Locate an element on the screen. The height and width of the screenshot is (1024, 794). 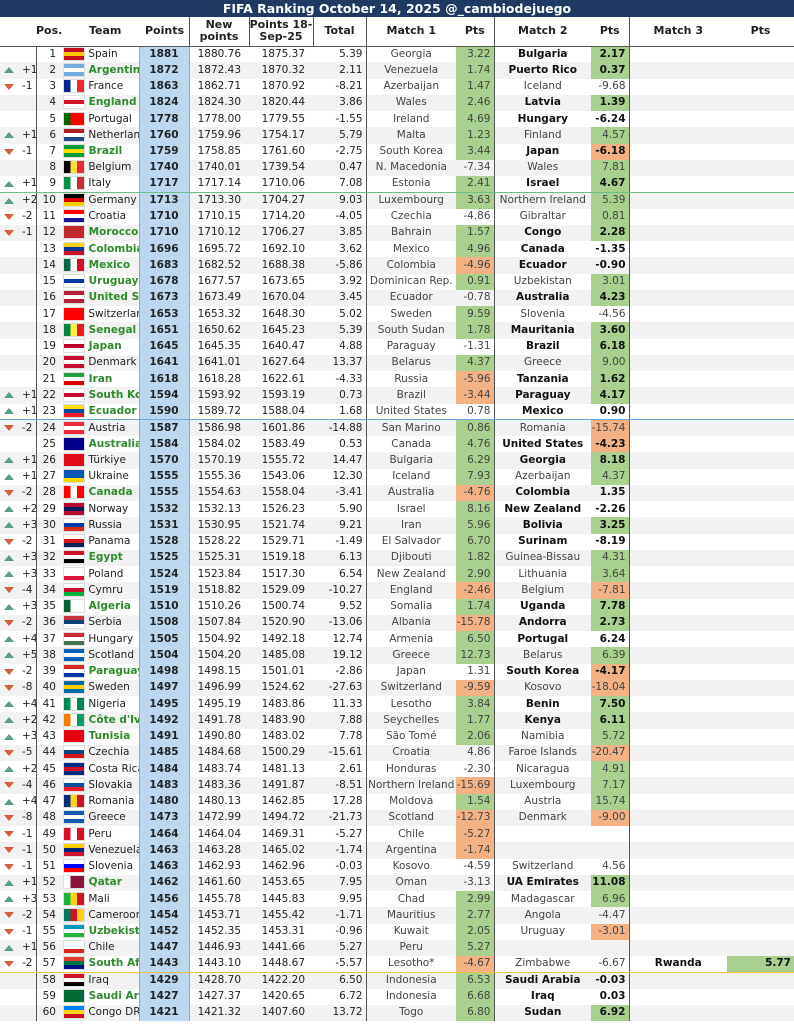
total: 6.50 is located at coordinates (340, 980).